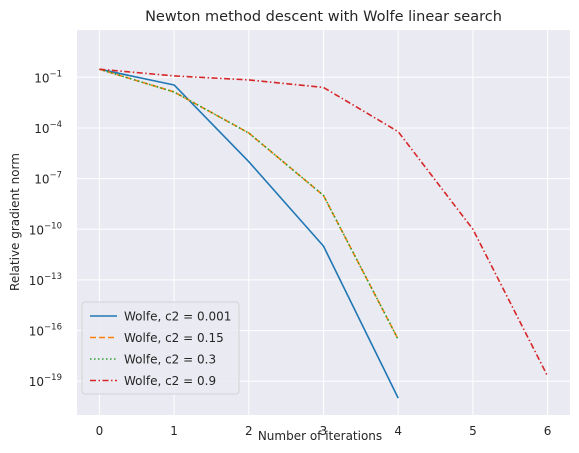  Describe the element at coordinates (170, 381) in the screenshot. I see `legend-label-3: Wolfe, c2 = 0.9` at that location.